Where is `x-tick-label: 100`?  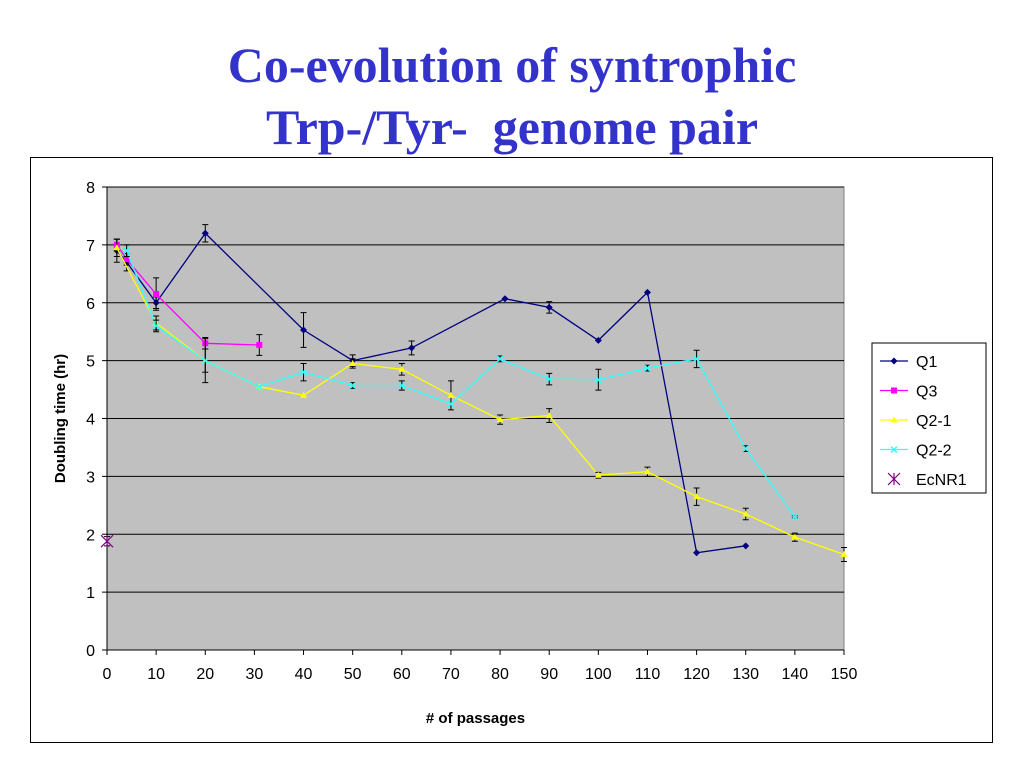 x-tick-label: 100 is located at coordinates (598, 674).